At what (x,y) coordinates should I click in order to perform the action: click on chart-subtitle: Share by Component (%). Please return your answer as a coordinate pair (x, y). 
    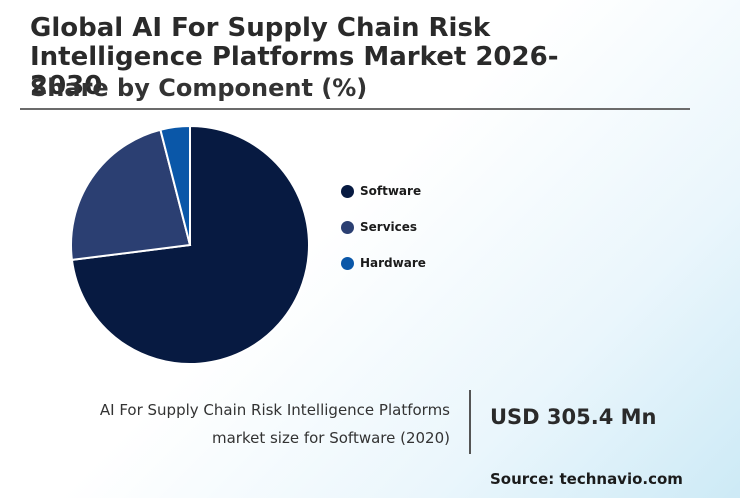
    Looking at the image, I should click on (199, 88).